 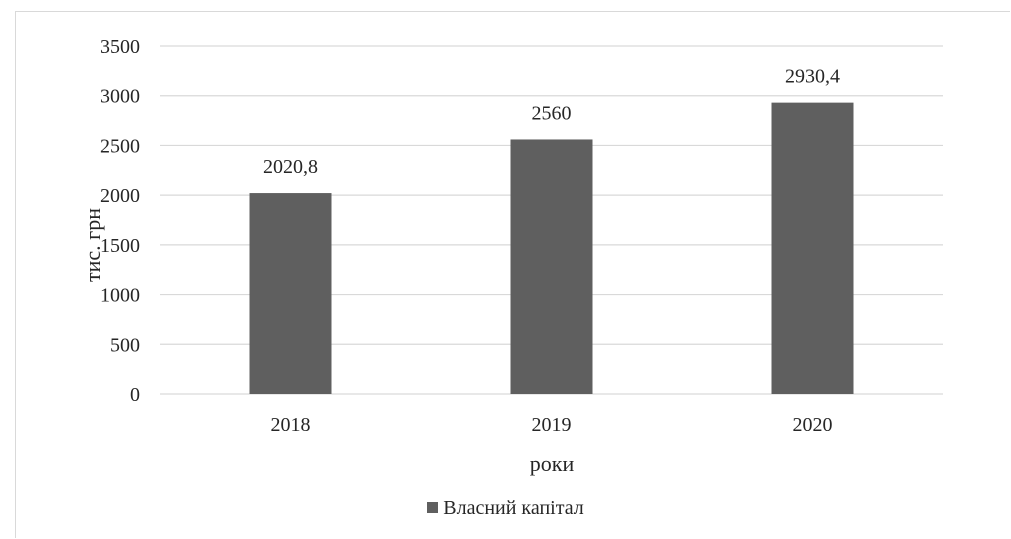 What do you see at coordinates (291, 425) in the screenshot?
I see `x-tick-label: 2018` at bounding box center [291, 425].